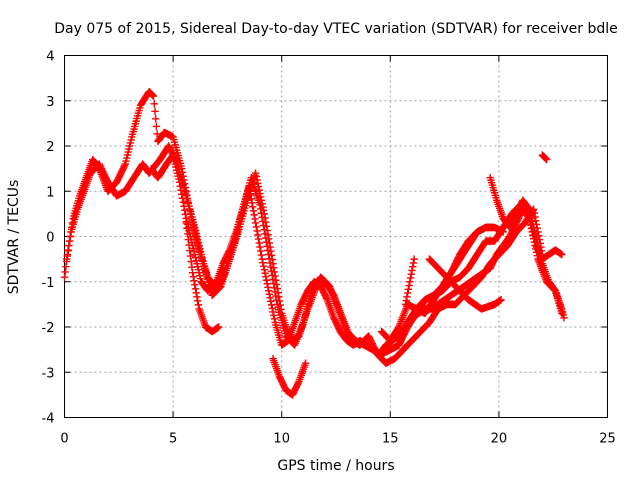 Image resolution: width=640 pixels, height=480 pixels. Describe the element at coordinates (499, 439) in the screenshot. I see `x-tick-label: 20` at that location.